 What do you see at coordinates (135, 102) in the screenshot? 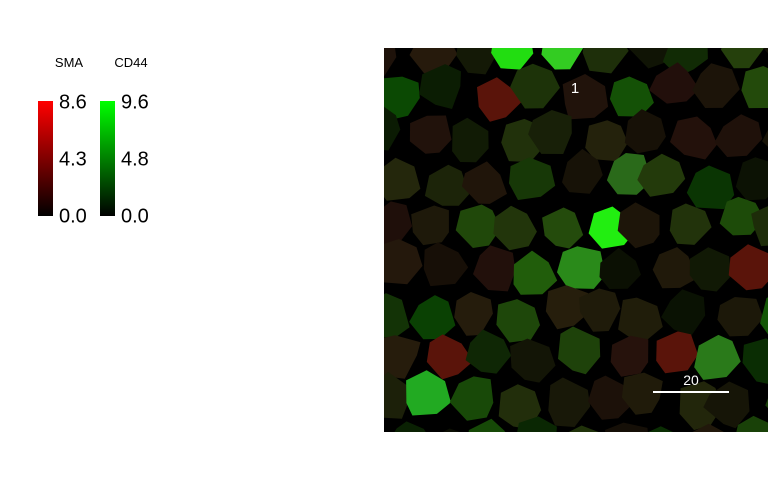
I see `legend-label: 9.6` at bounding box center [135, 102].